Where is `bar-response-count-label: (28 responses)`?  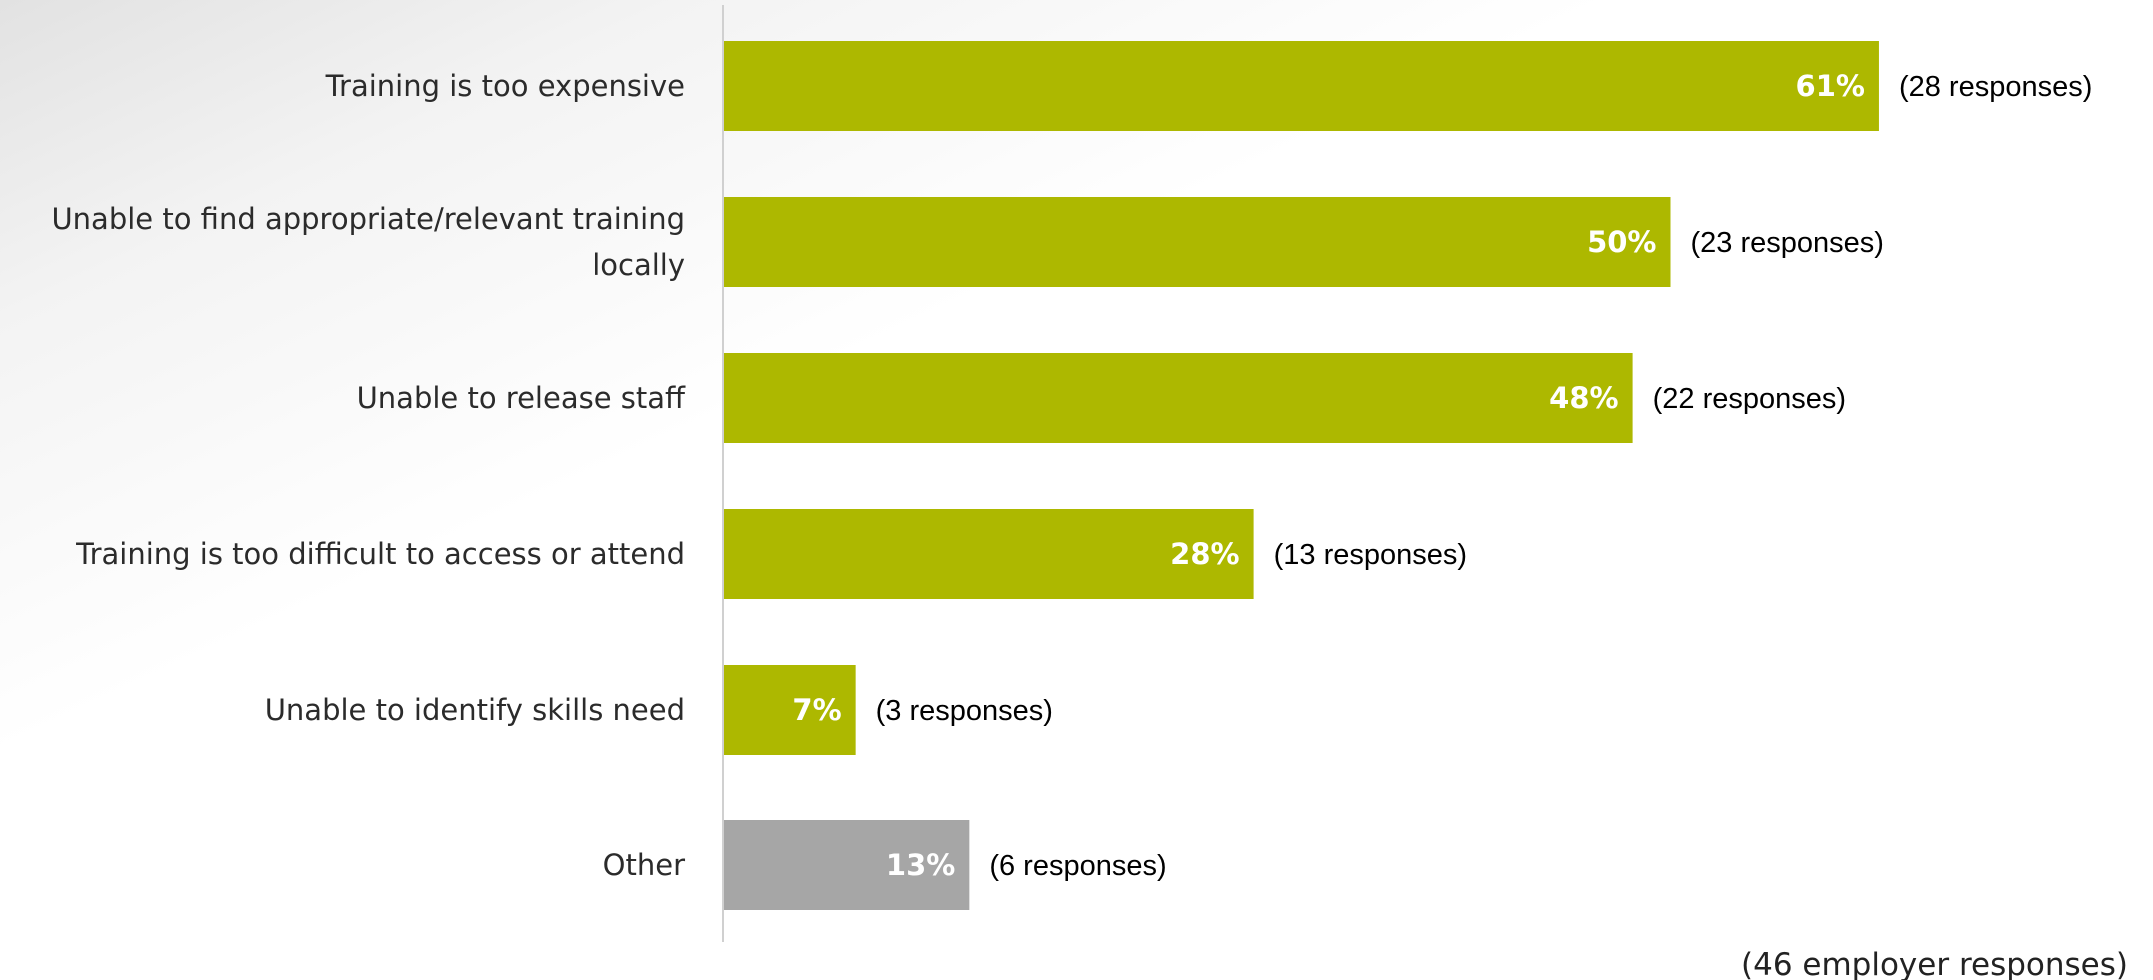
bar-response-count-label: (28 responses) is located at coordinates (1995, 87).